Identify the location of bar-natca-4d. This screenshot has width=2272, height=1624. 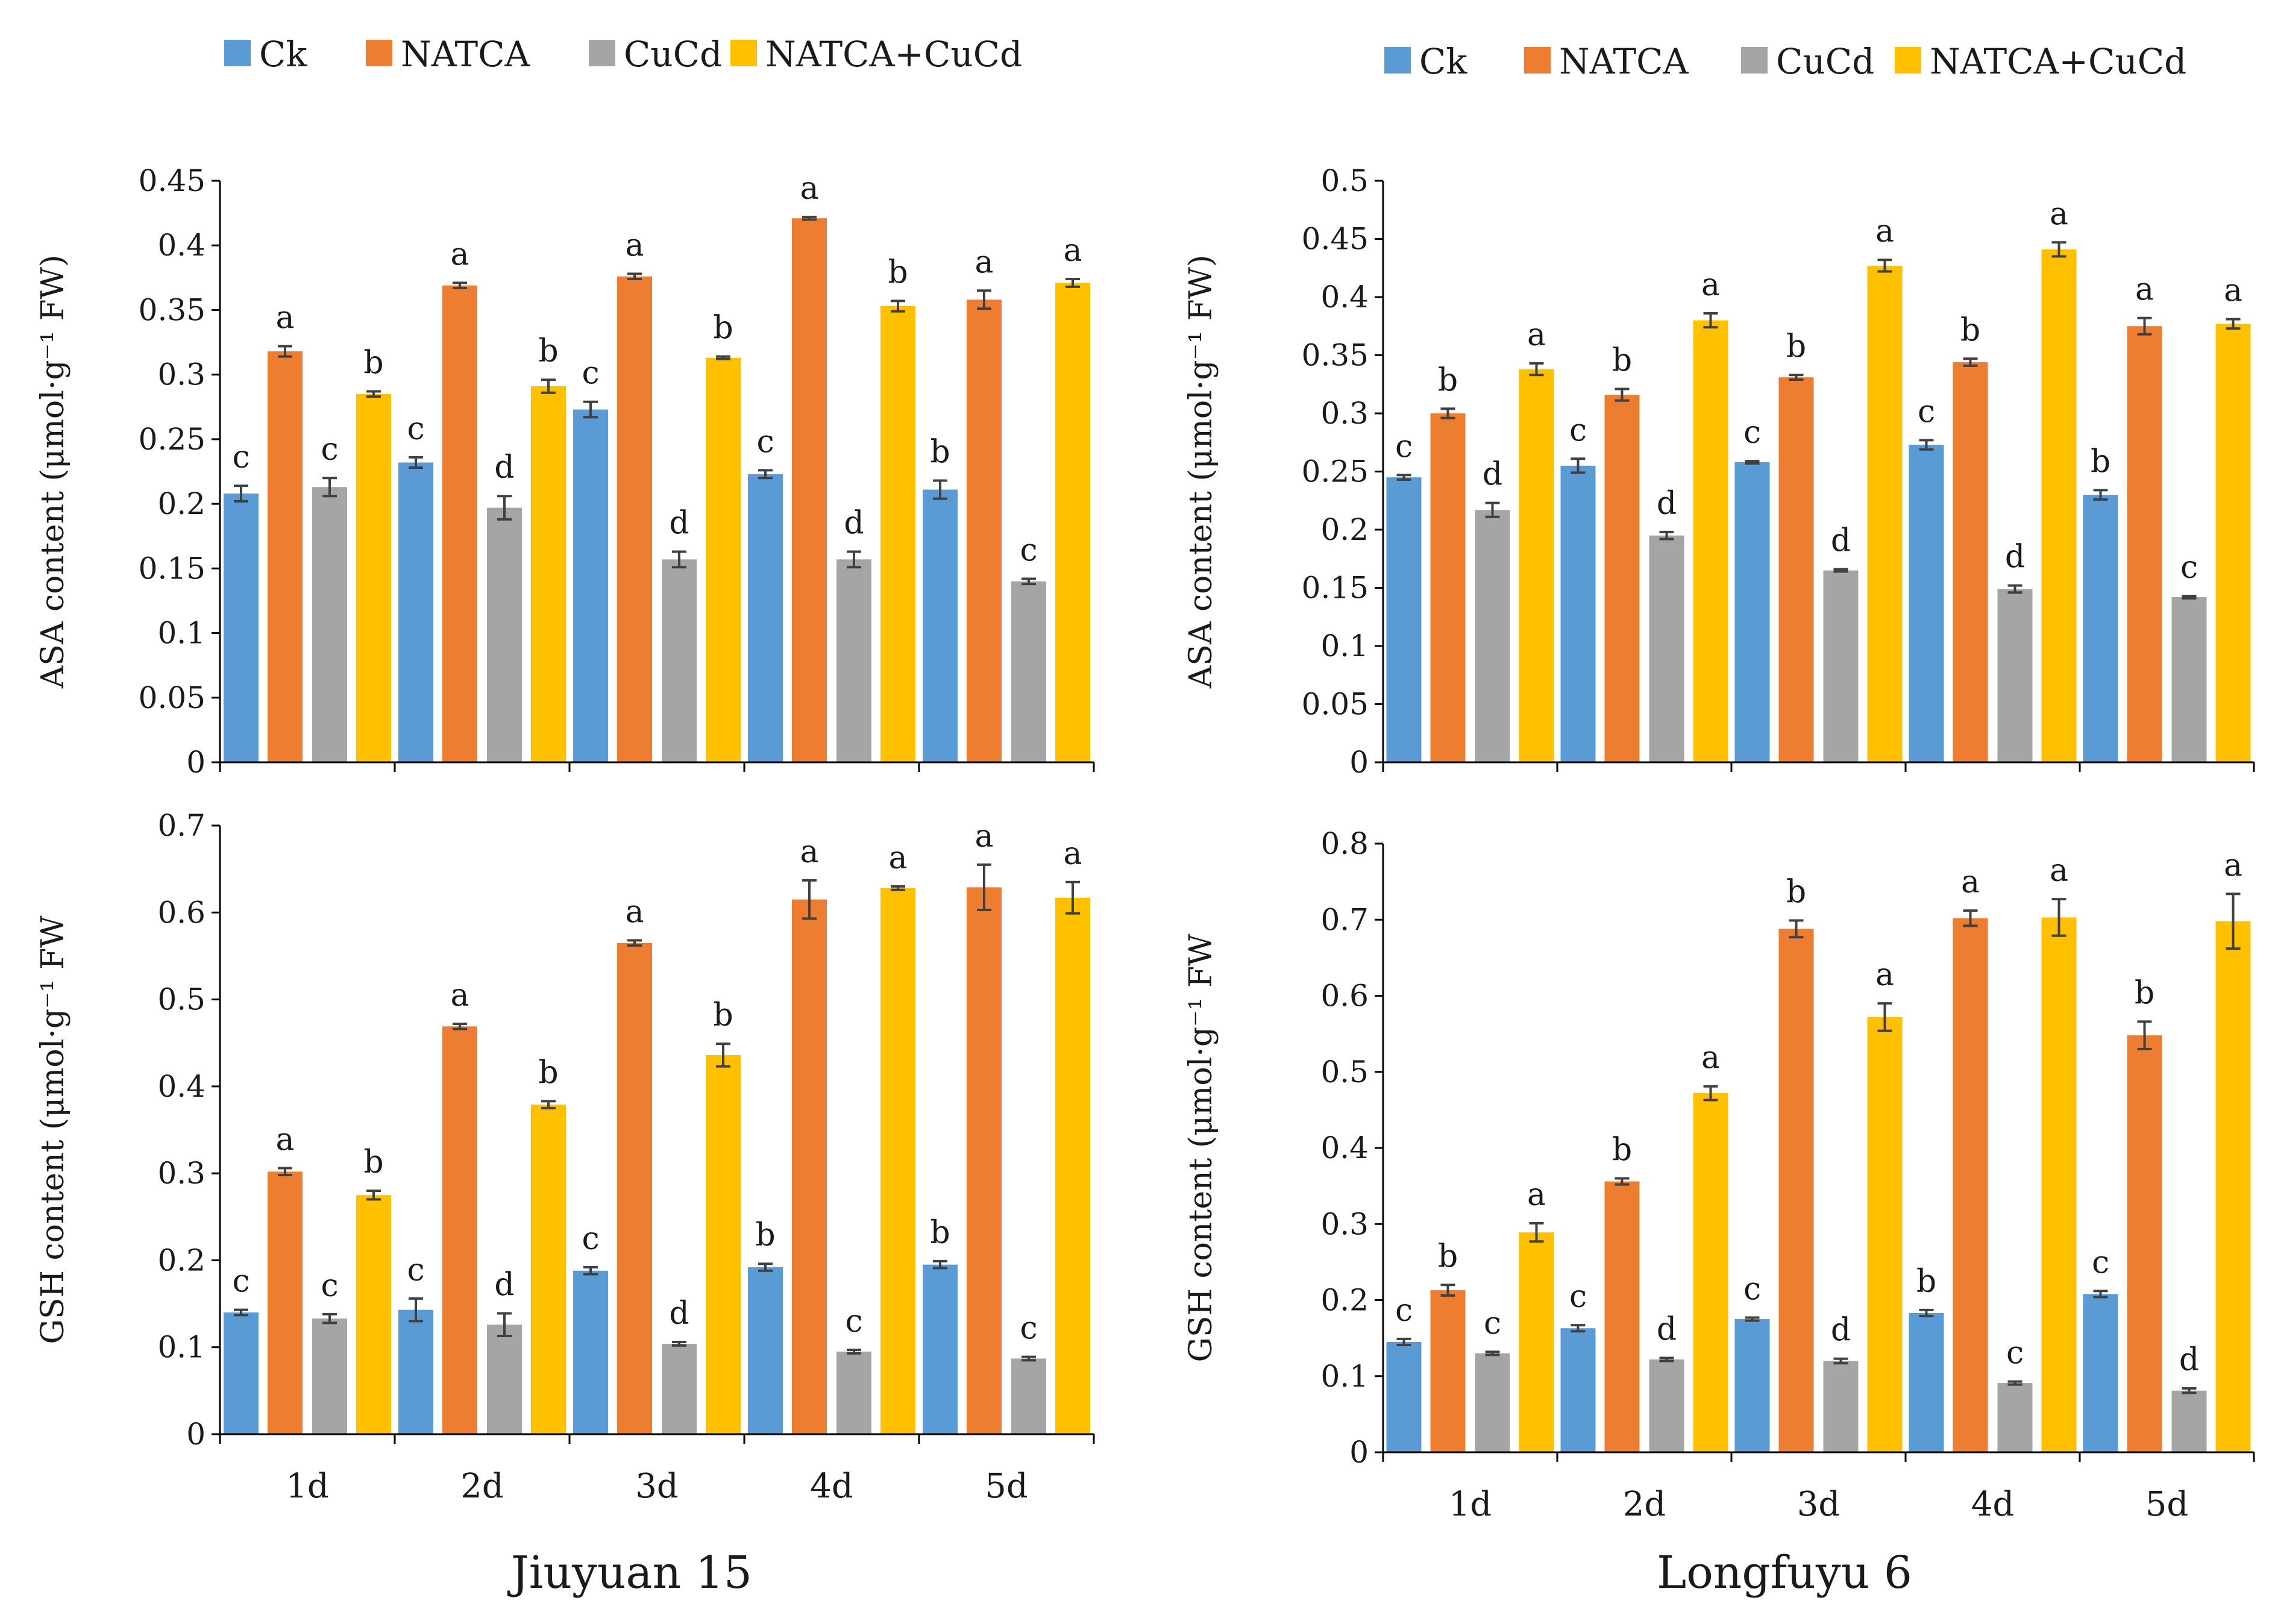
(1971, 562).